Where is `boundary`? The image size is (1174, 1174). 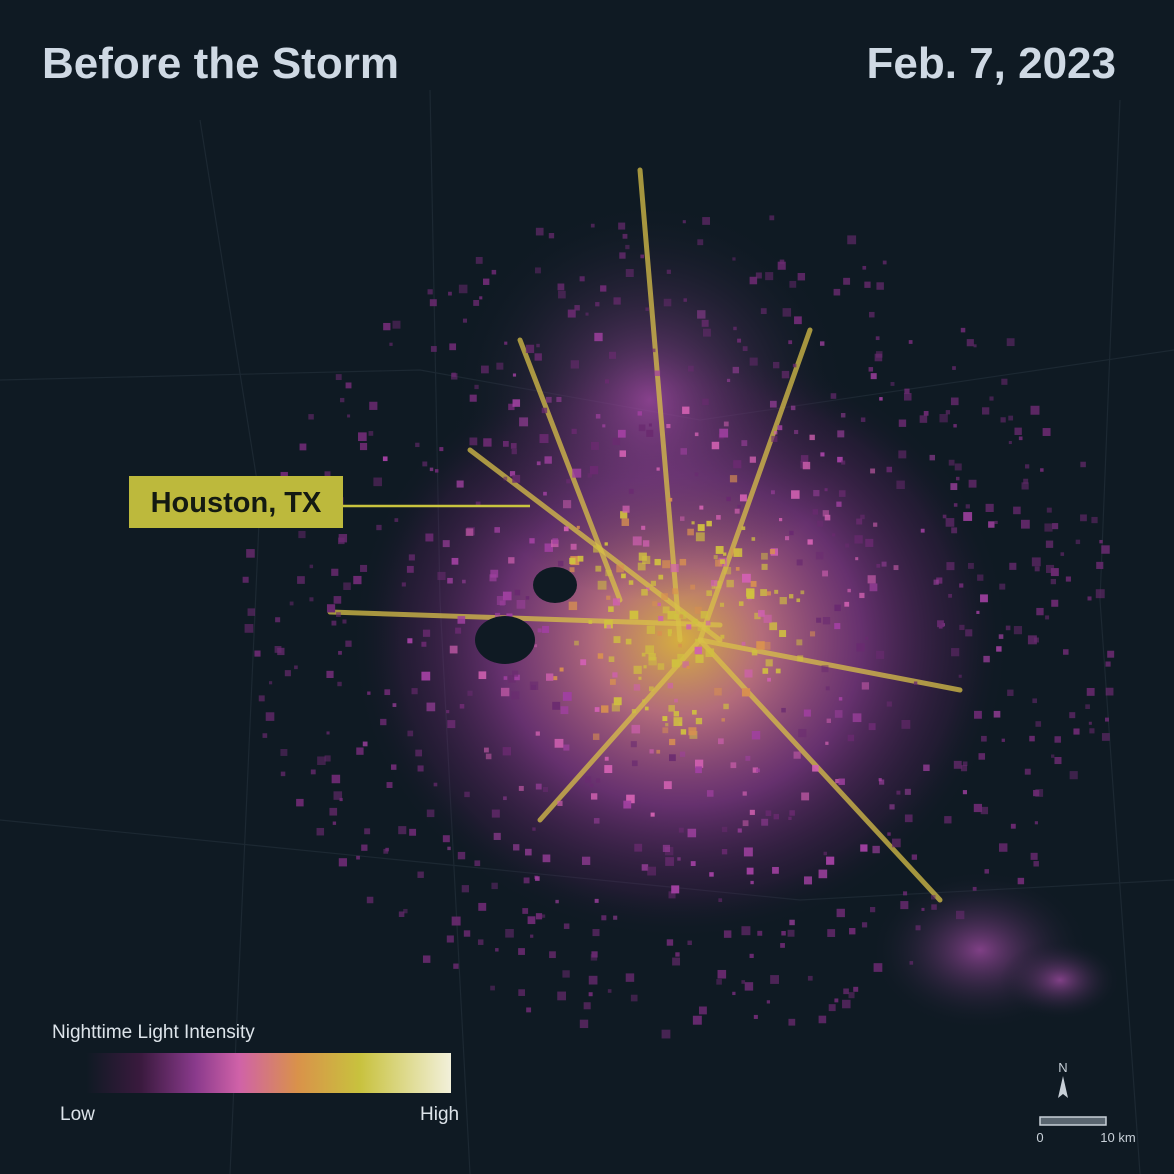
boundary is located at coordinates (1120, 636).